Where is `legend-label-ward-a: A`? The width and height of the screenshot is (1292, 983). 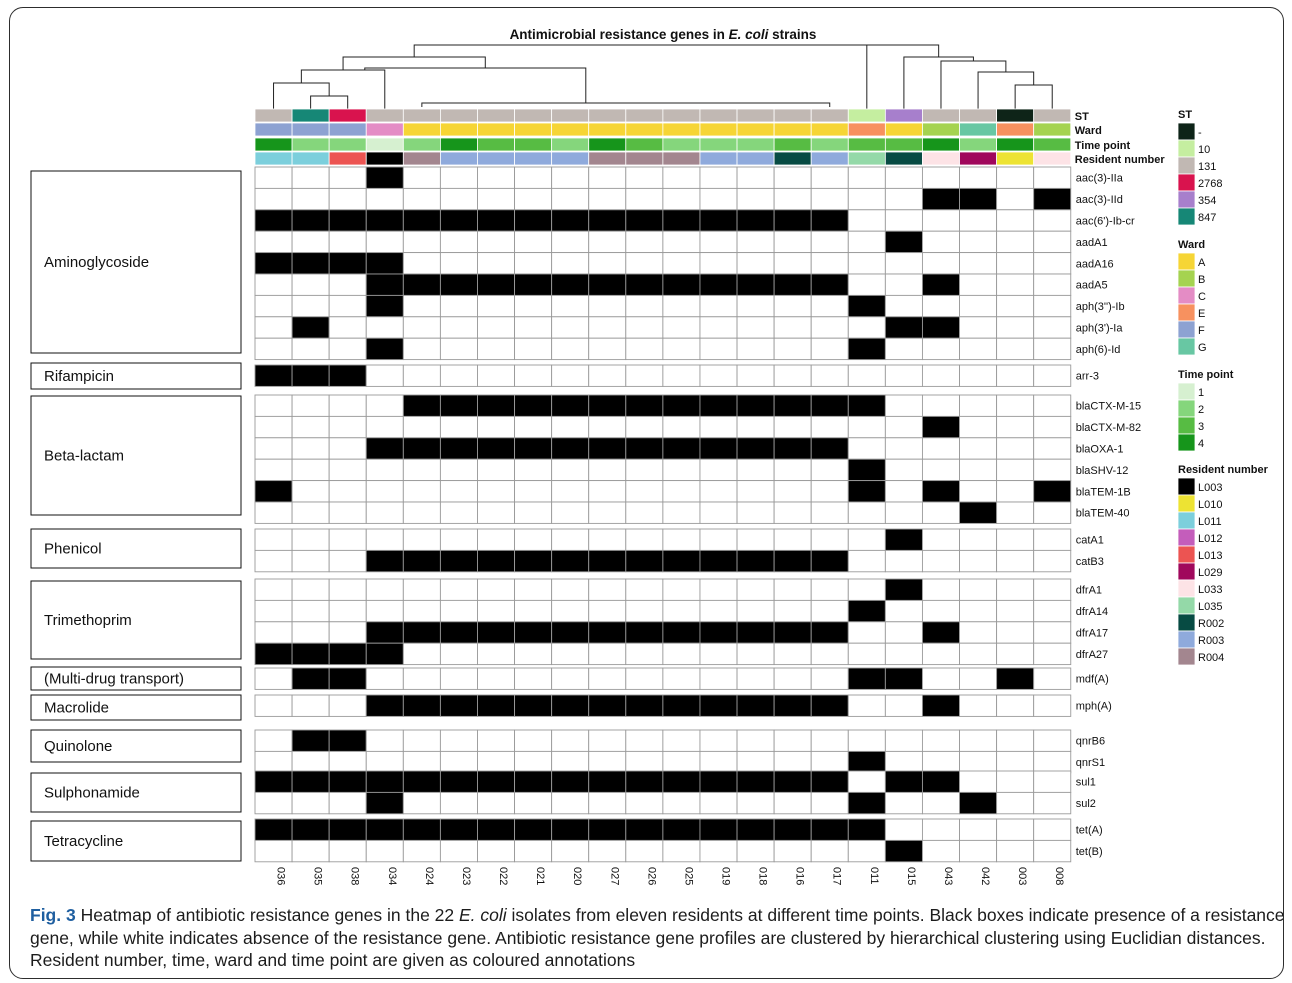 legend-label-ward-a: A is located at coordinates (1202, 263).